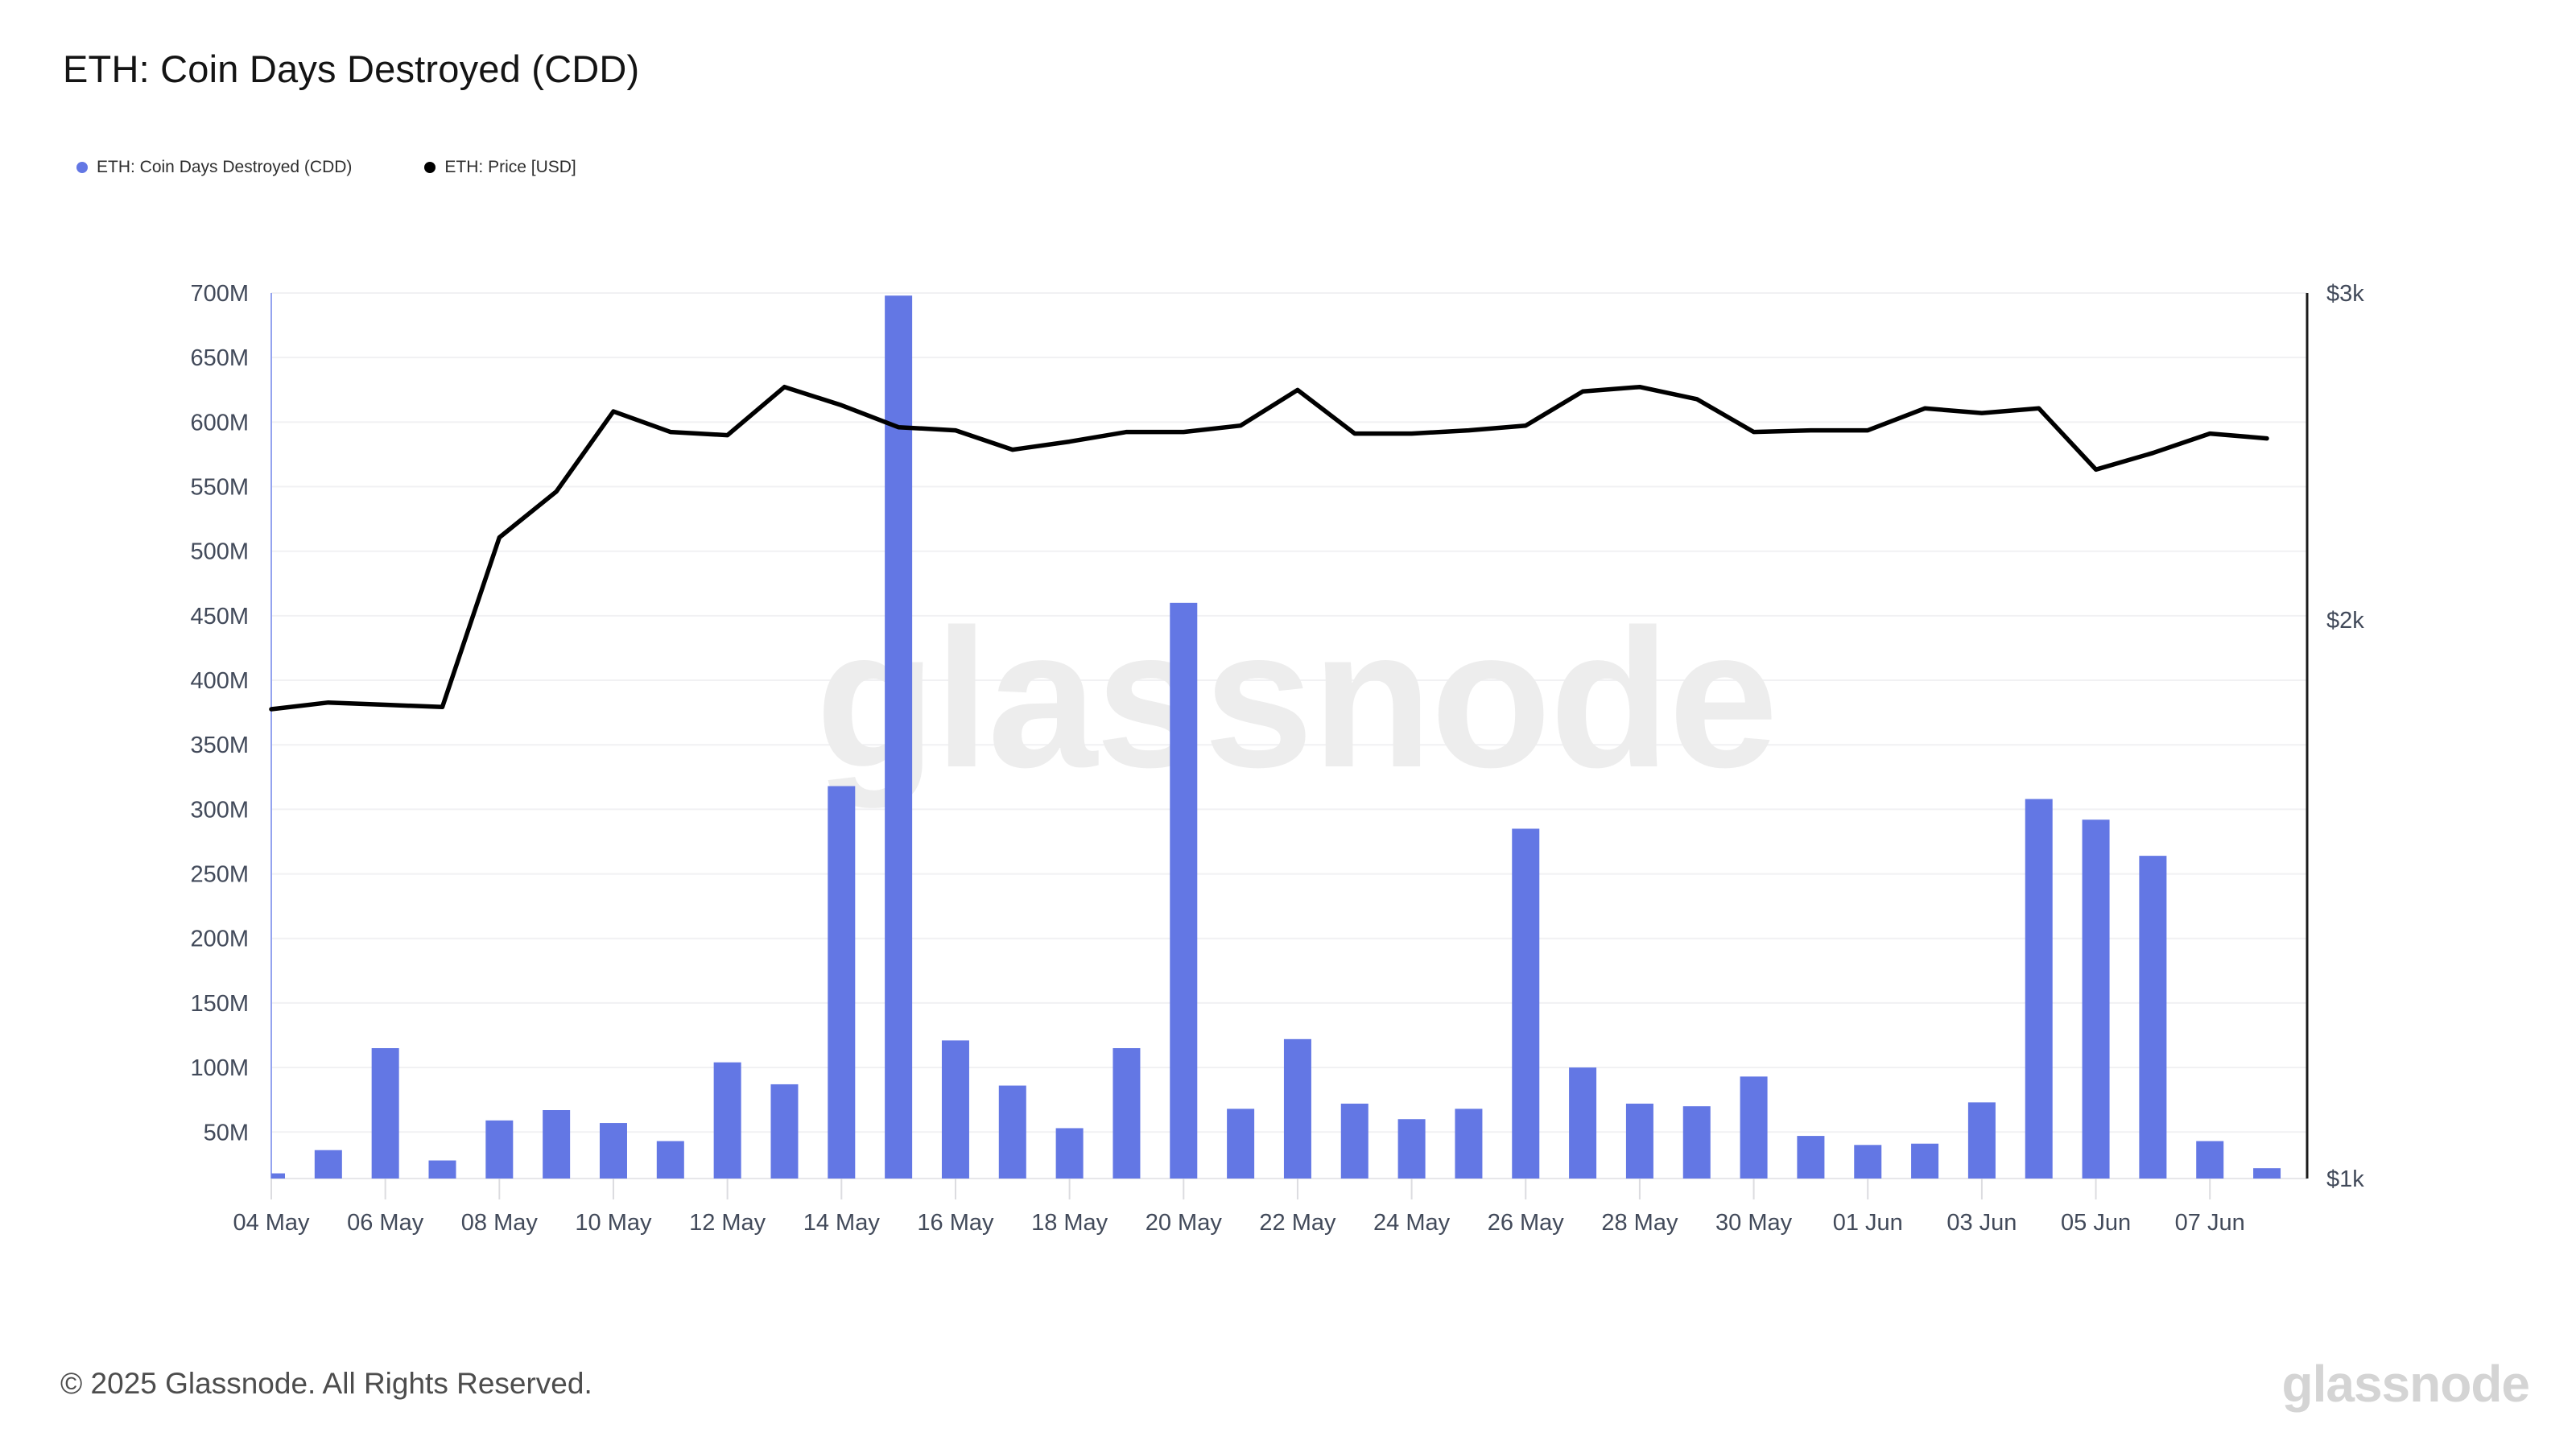  I want to click on y-axis-label-left: 600M, so click(219, 423).